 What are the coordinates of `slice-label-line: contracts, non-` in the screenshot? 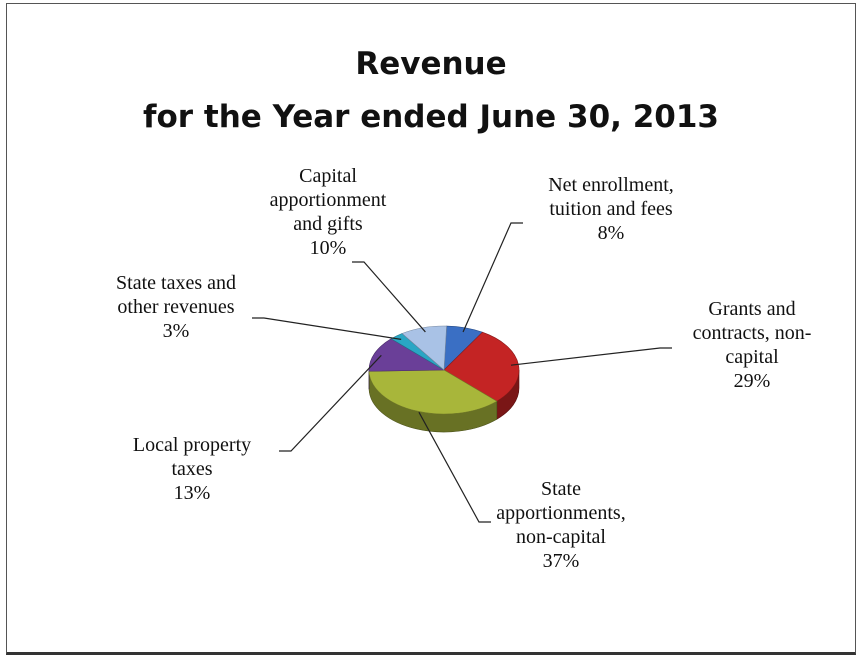 It's located at (752, 333).